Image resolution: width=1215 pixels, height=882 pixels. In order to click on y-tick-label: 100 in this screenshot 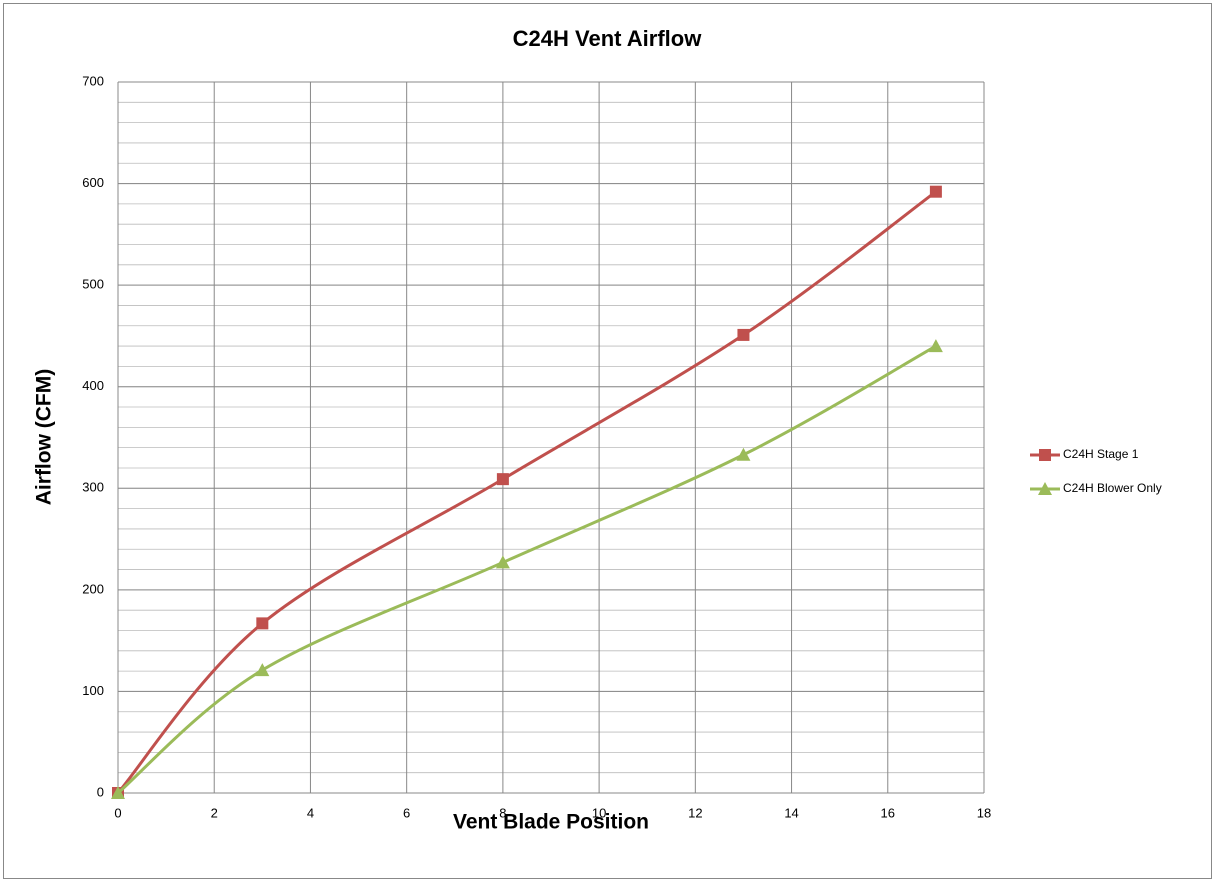, I will do `click(93, 690)`.